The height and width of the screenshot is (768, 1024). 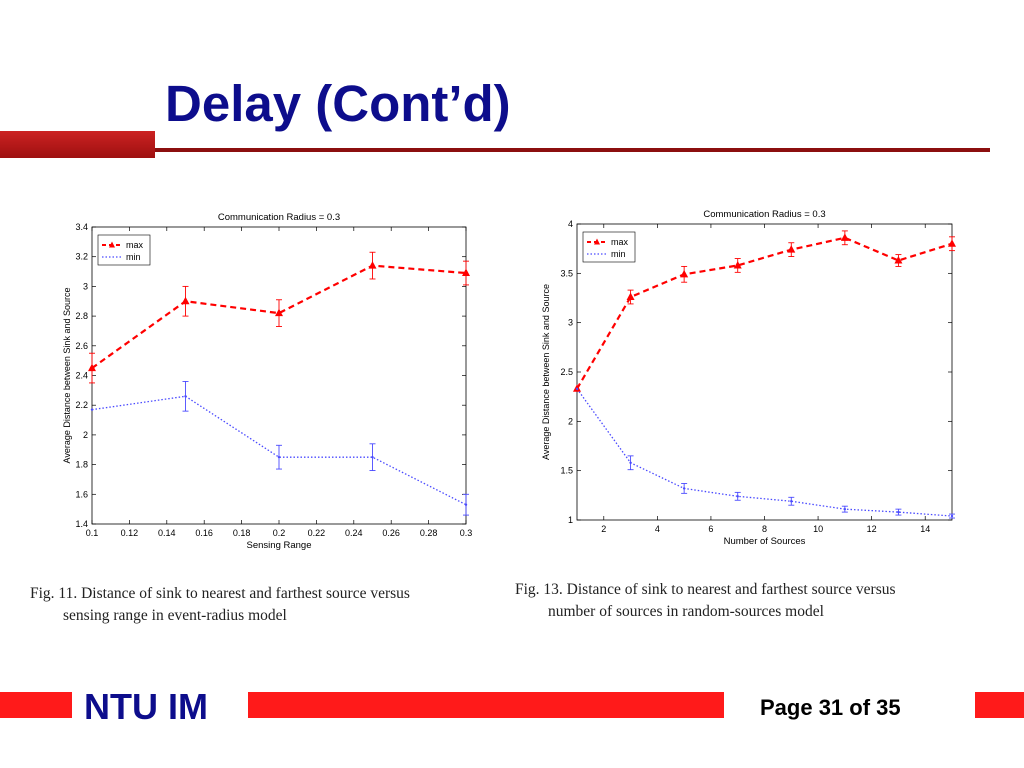 What do you see at coordinates (81, 405) in the screenshot?
I see `y-tick-label: 2.2` at bounding box center [81, 405].